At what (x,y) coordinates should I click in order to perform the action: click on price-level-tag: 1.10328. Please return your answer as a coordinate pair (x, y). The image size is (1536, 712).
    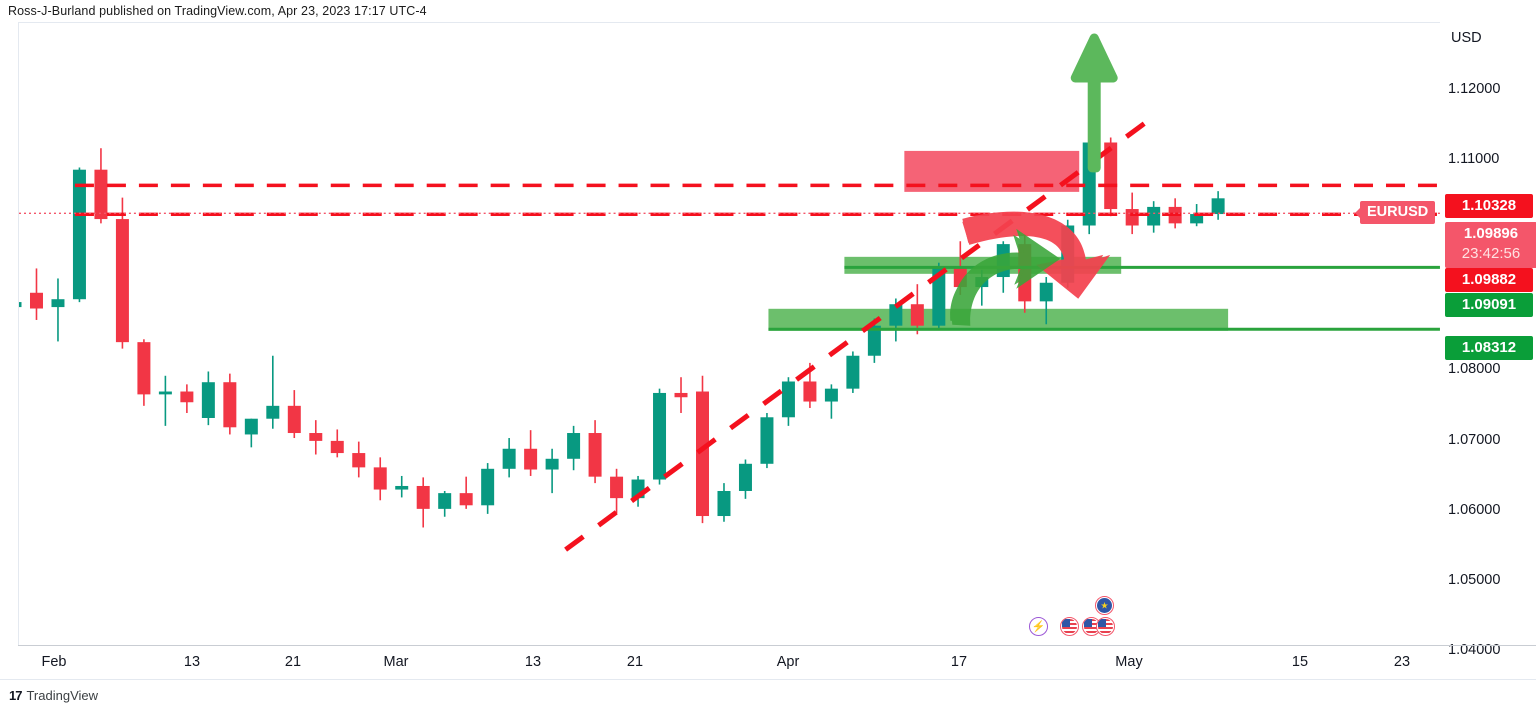
    Looking at the image, I should click on (1489, 206).